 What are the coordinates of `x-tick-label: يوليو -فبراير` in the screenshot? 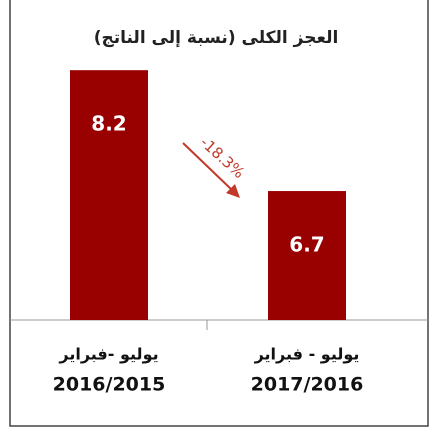 It's located at (108, 354).